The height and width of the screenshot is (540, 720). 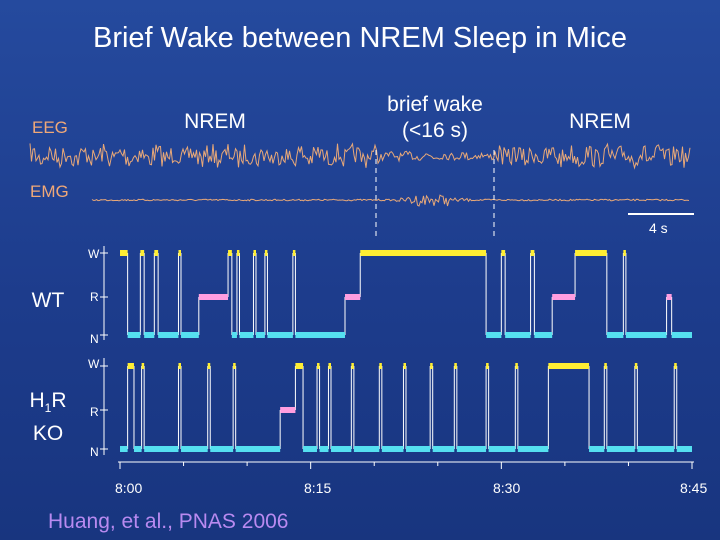 What do you see at coordinates (694, 488) in the screenshot?
I see `time-label-3: 8:45` at bounding box center [694, 488].